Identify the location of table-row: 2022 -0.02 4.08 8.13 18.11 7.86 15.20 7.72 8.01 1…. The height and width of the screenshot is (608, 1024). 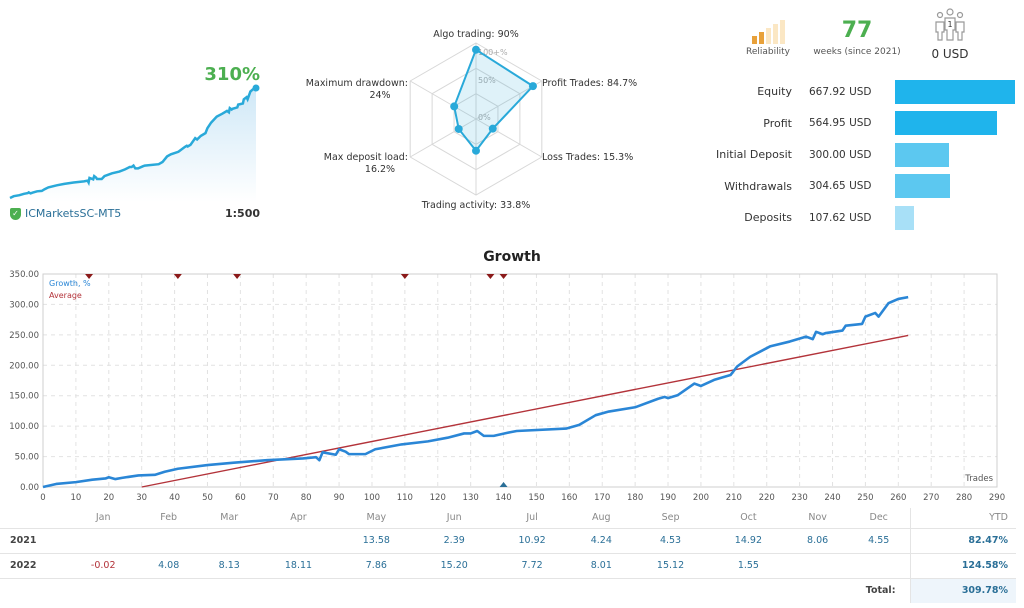
(508, 566).